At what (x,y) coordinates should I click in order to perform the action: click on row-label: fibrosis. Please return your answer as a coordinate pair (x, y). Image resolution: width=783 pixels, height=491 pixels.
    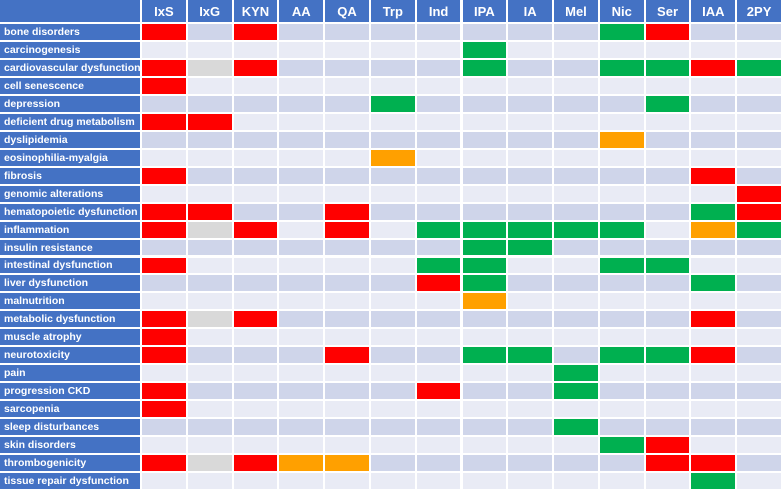
    Looking at the image, I should click on (71, 176).